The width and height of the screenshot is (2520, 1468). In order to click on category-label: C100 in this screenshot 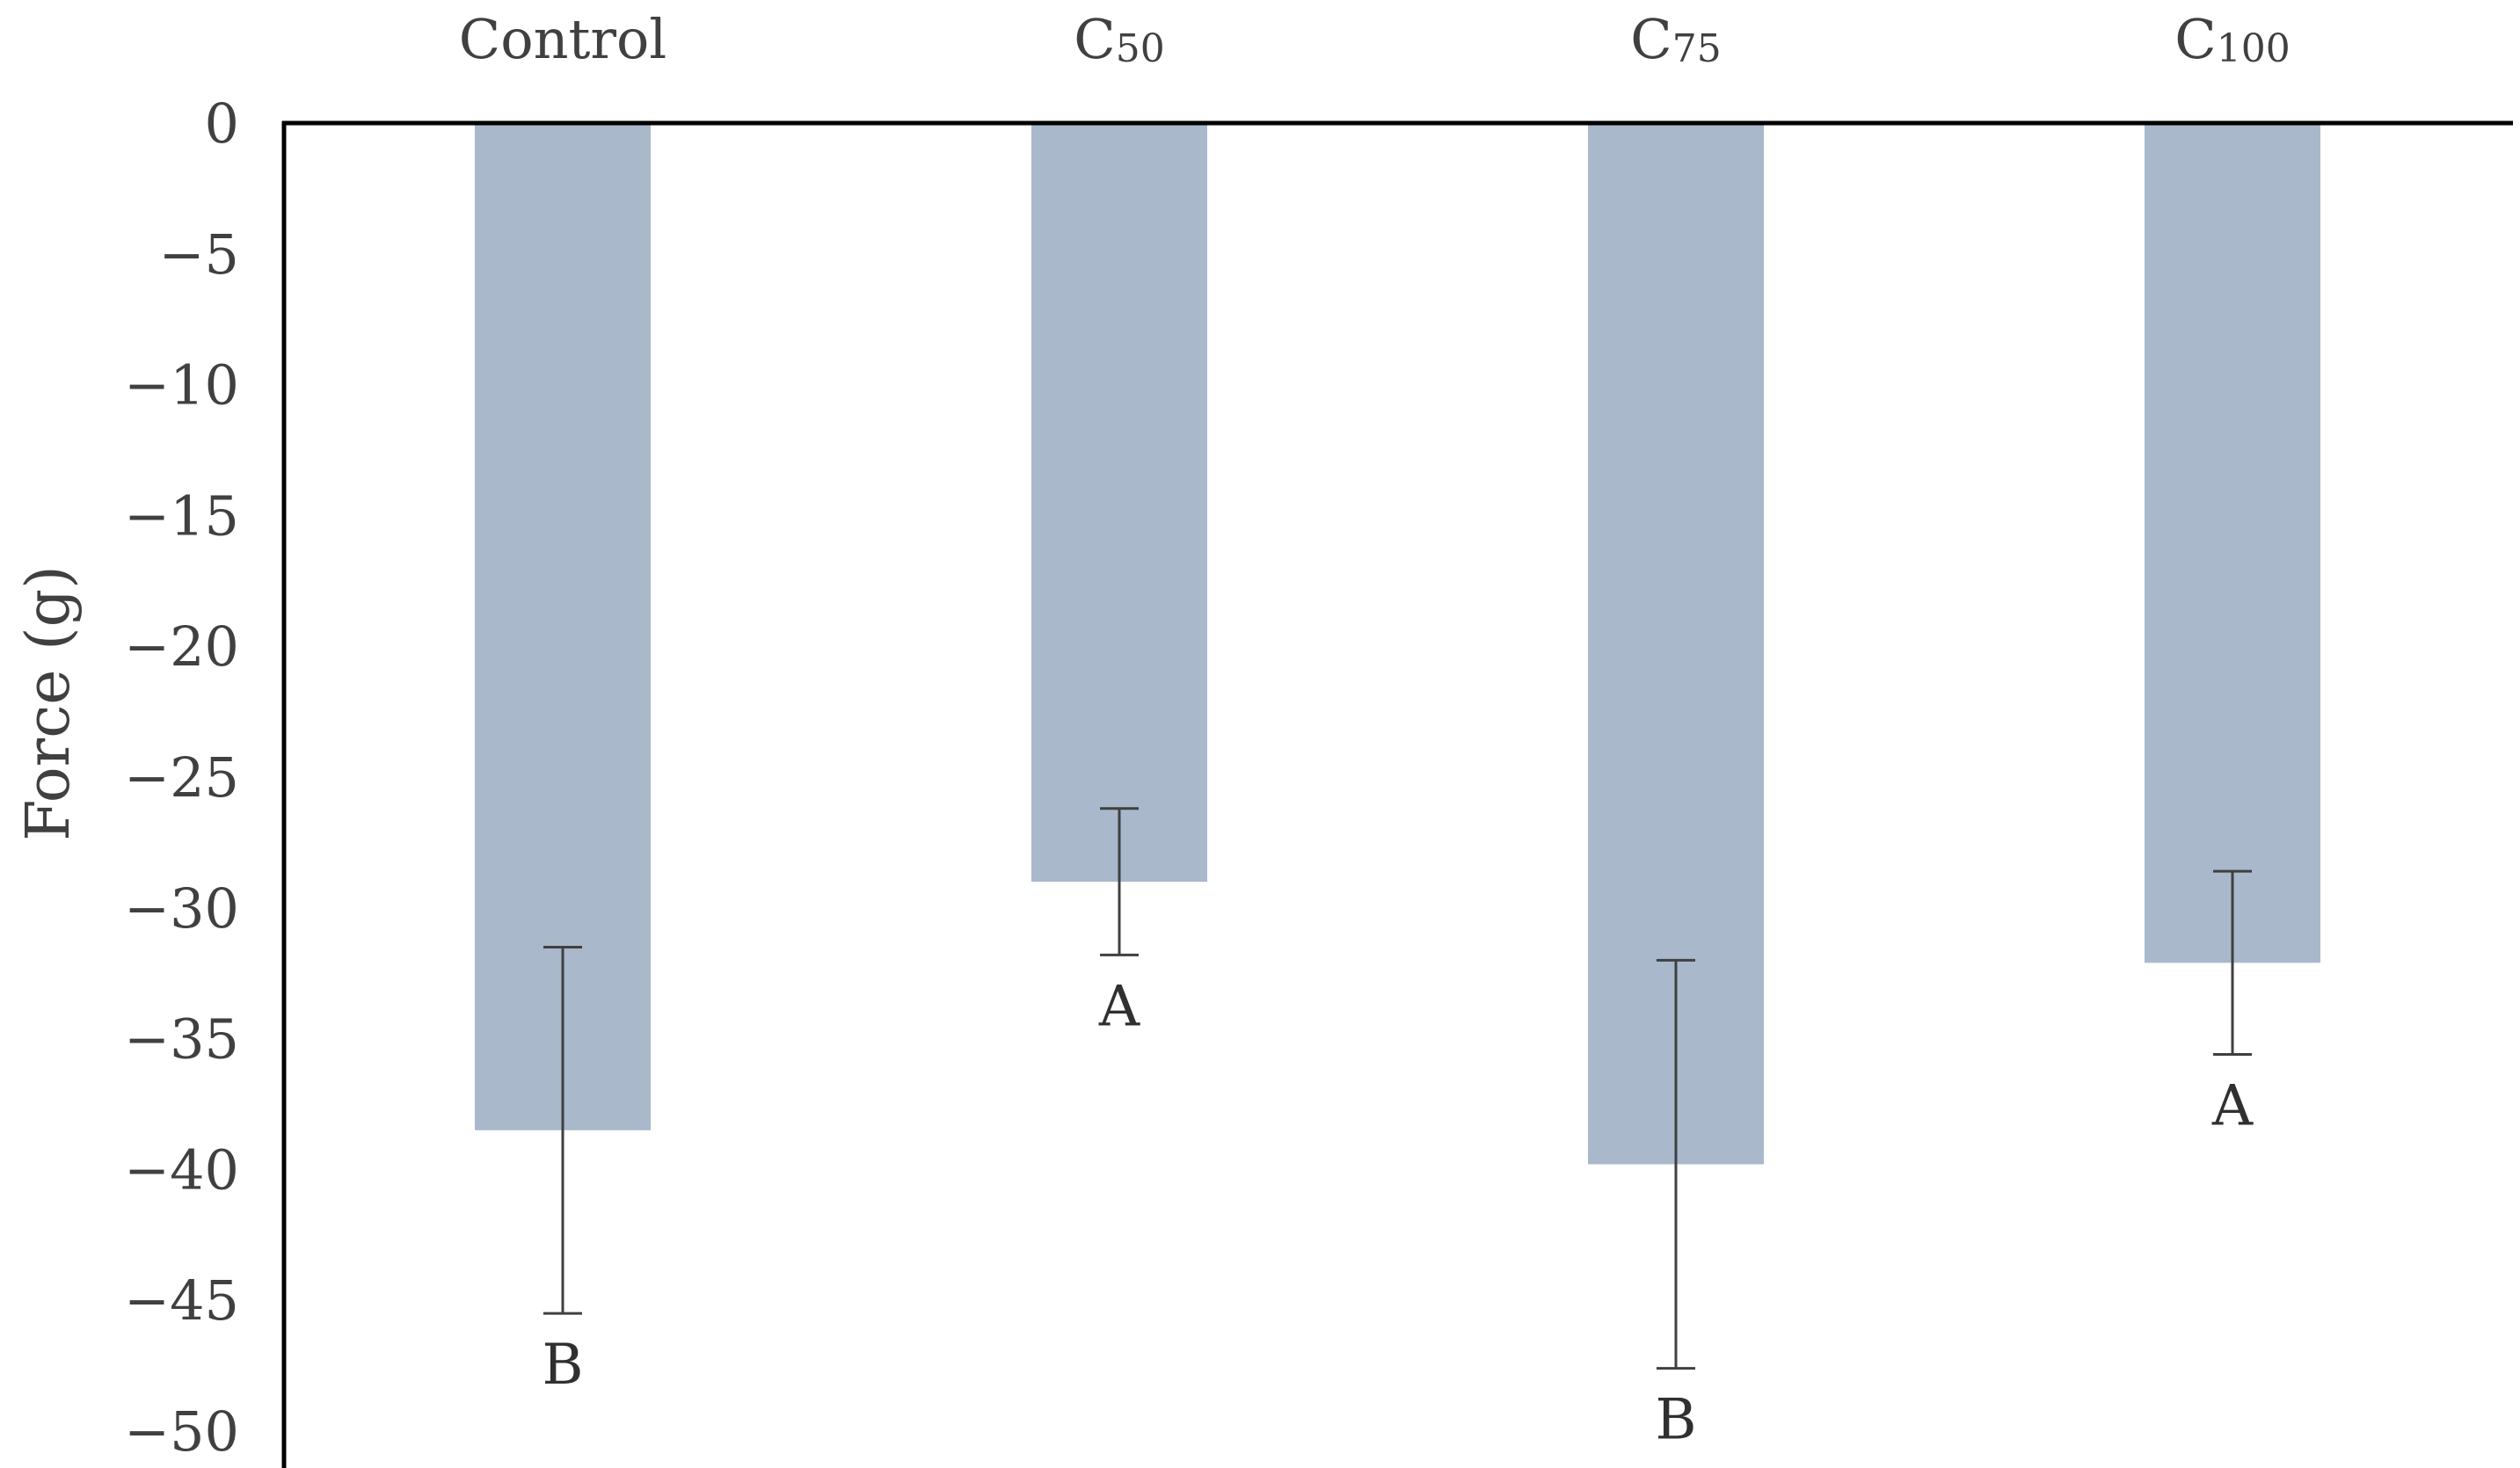, I will do `click(2232, 39)`.